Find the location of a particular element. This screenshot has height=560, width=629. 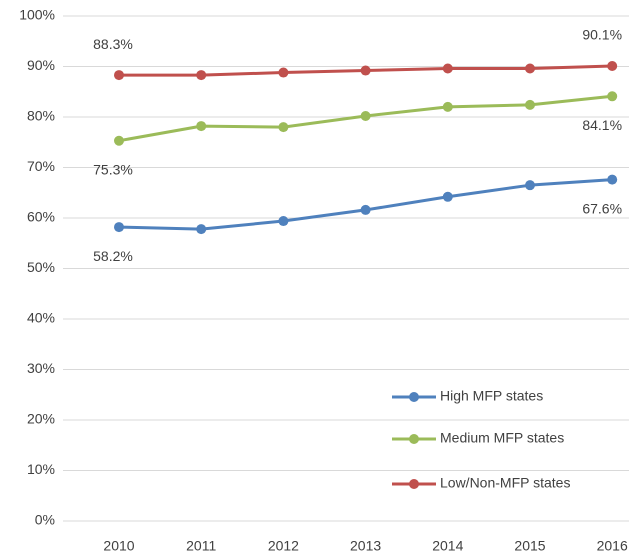

x-tick-label: 2011 is located at coordinates (201, 546).